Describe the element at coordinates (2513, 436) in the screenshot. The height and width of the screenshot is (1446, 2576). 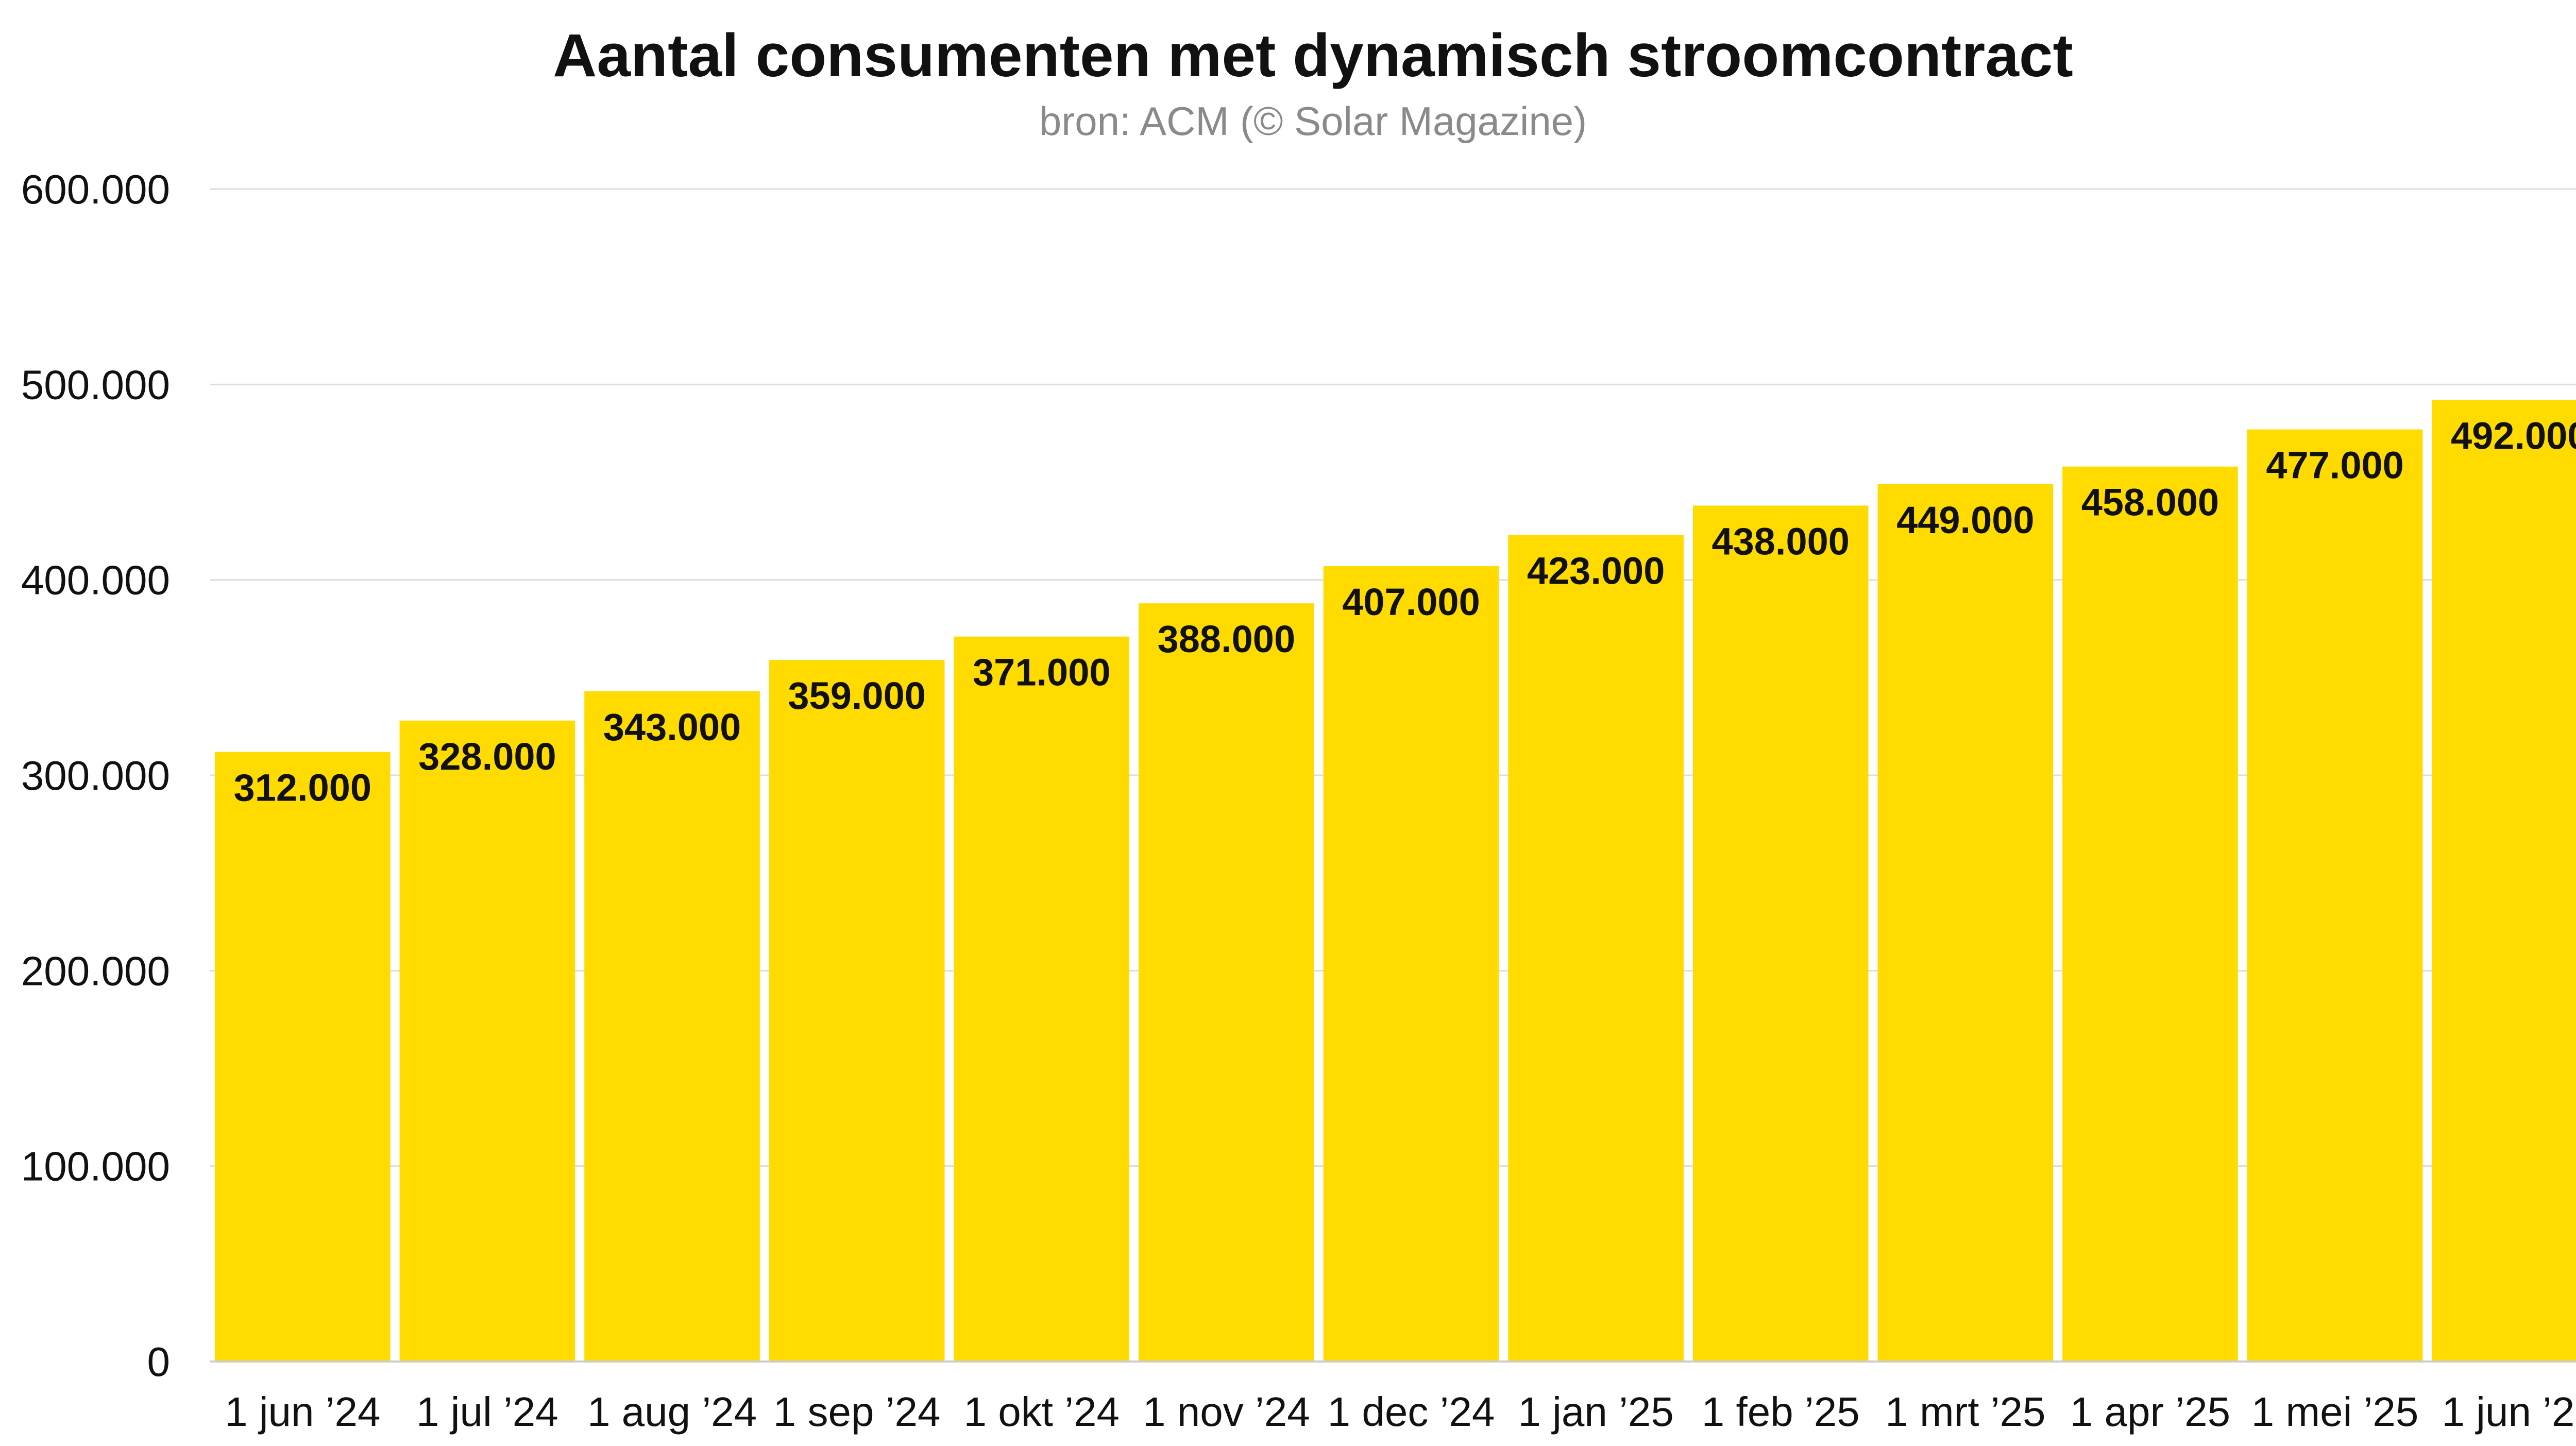
I see `data-label: 492.000` at that location.